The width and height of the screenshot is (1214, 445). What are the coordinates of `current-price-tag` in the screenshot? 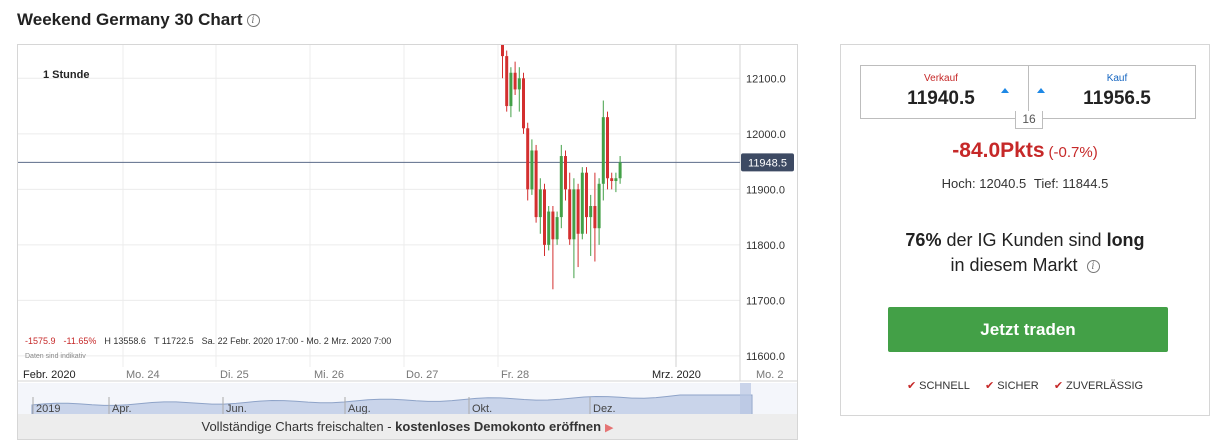 It's located at (767, 162).